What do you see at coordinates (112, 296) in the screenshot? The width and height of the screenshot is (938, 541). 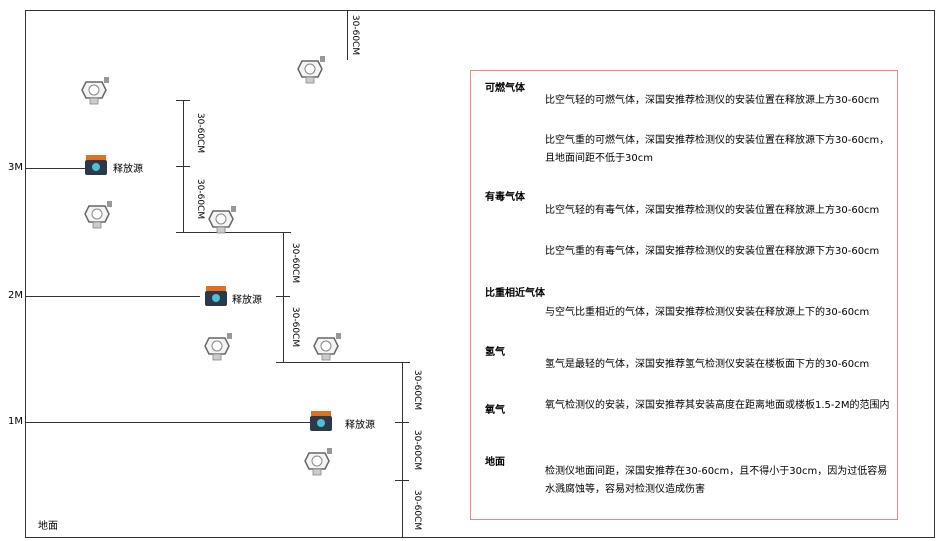 I see `level-2m-line` at bounding box center [112, 296].